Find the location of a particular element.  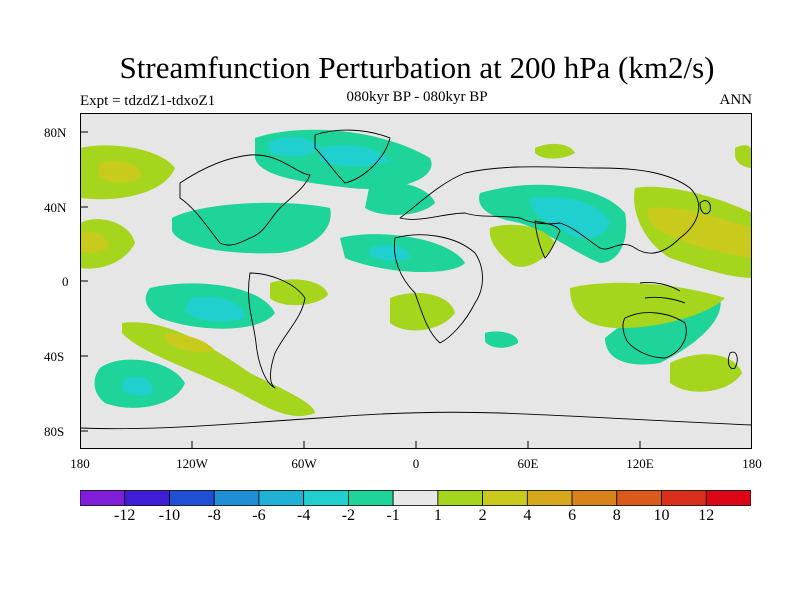

y-tick-label: 40N is located at coordinates (55, 207).